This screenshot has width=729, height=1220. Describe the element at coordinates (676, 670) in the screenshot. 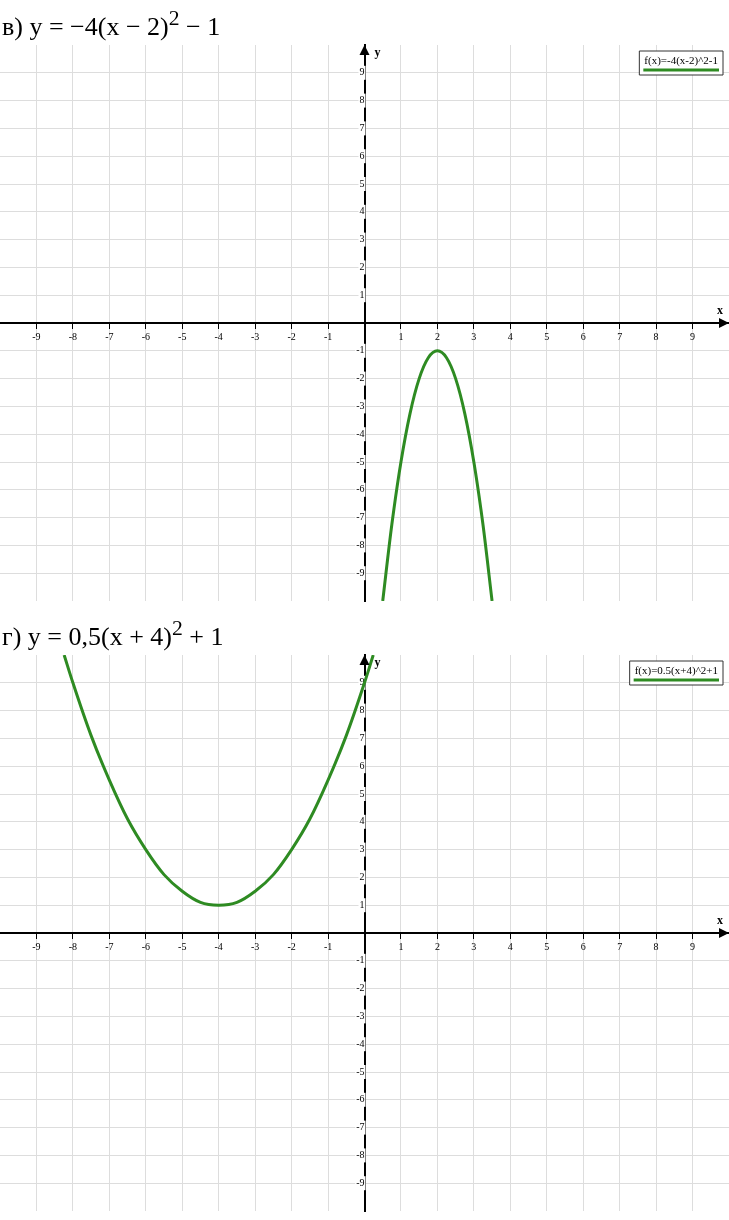

I see `text: f(x)=0.5(x+4)^2+1` at that location.